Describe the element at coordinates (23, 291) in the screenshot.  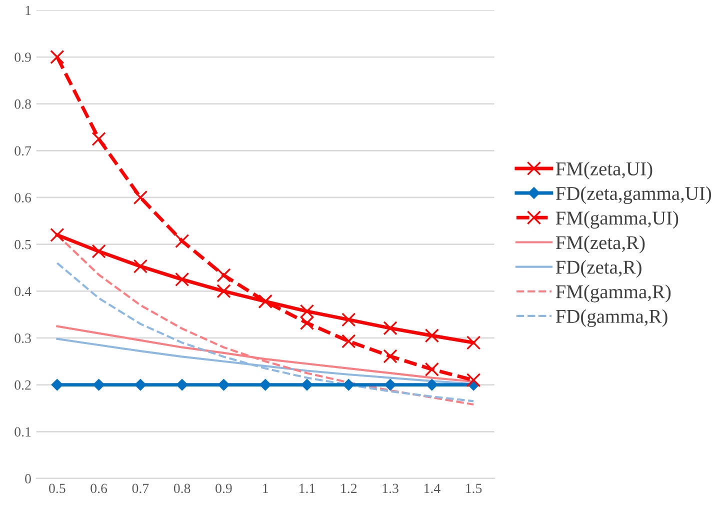
I see `y-tick-label: 0.4` at that location.